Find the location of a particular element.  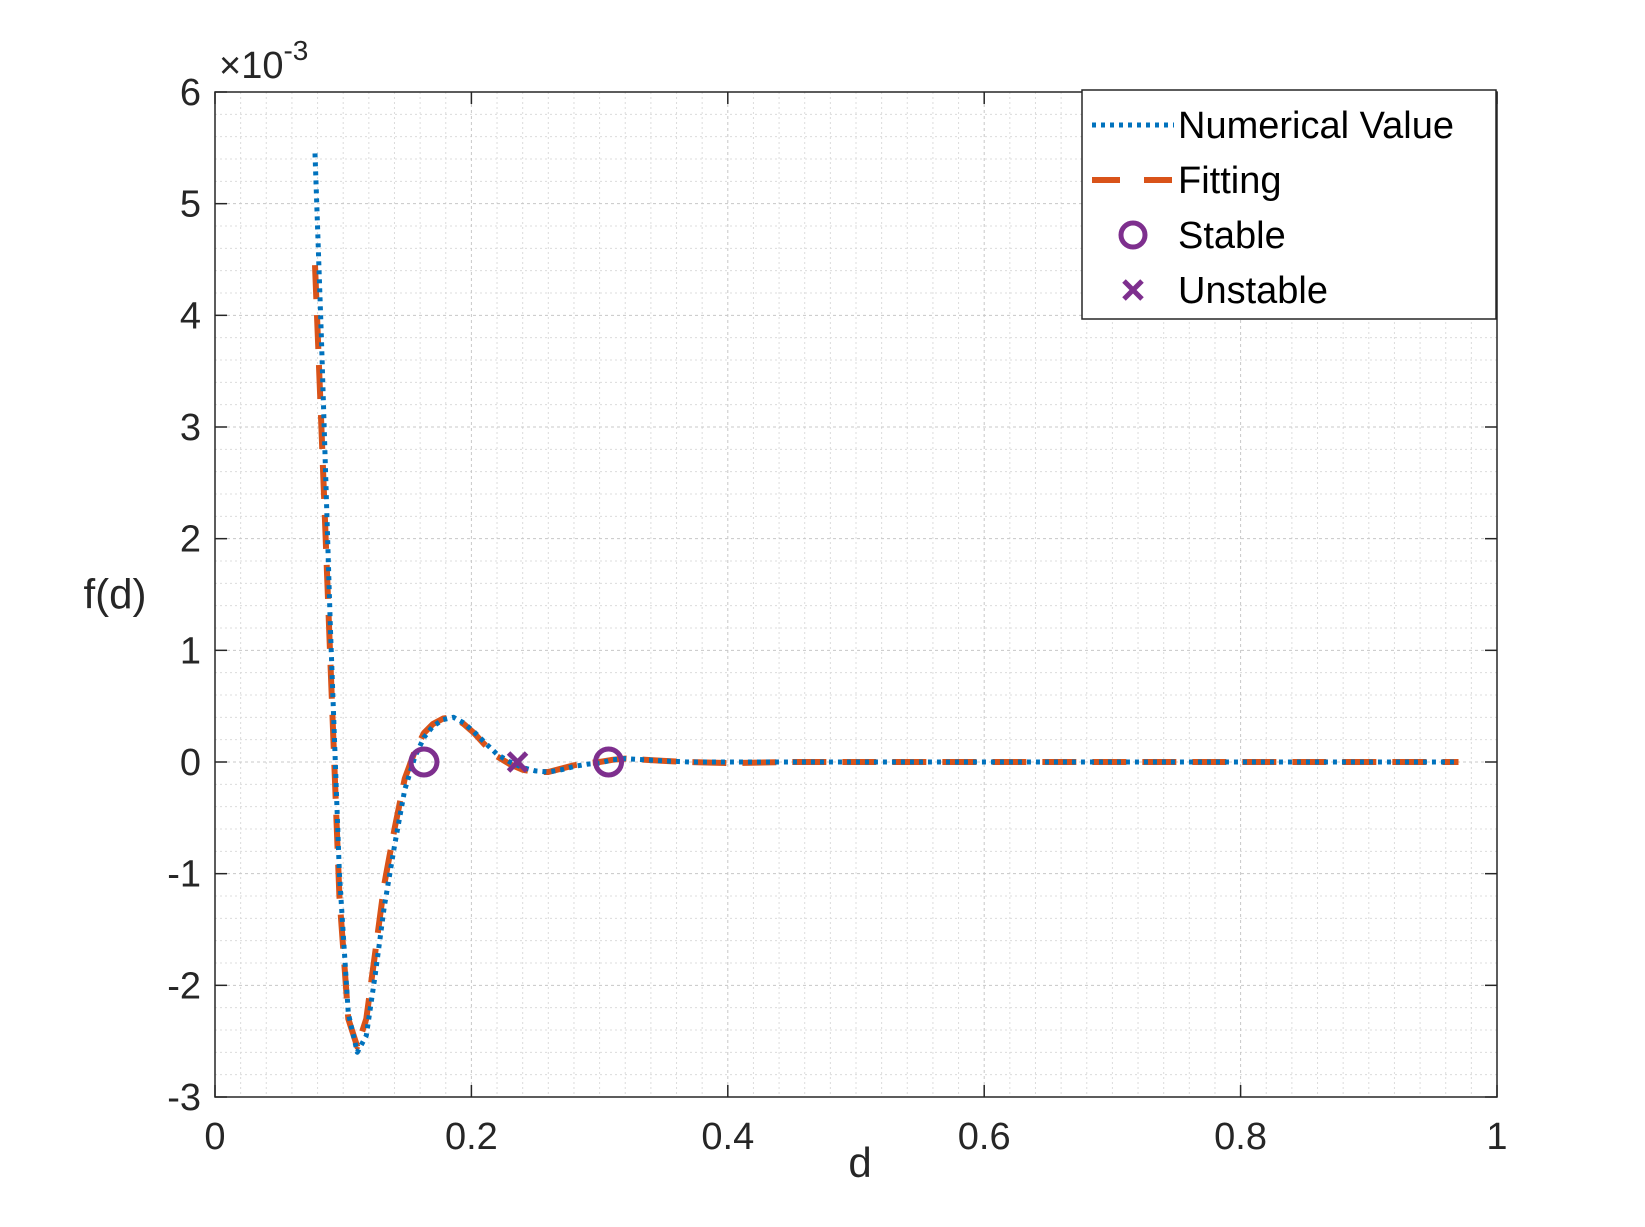

x-tick-label: 0.6 is located at coordinates (984, 1137).